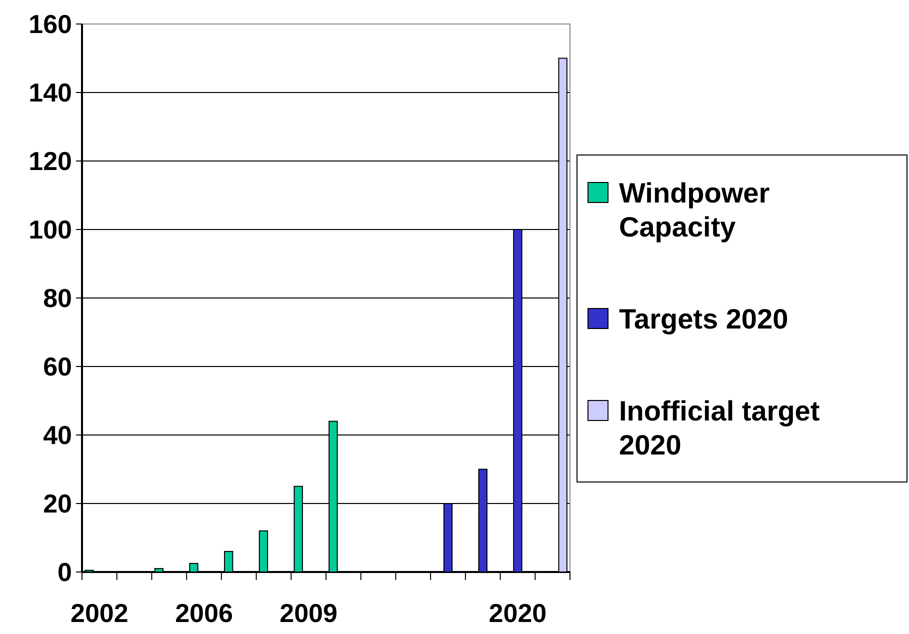 The height and width of the screenshot is (634, 909). What do you see at coordinates (50, 229) in the screenshot?
I see `y-tick-label: 100` at bounding box center [50, 229].